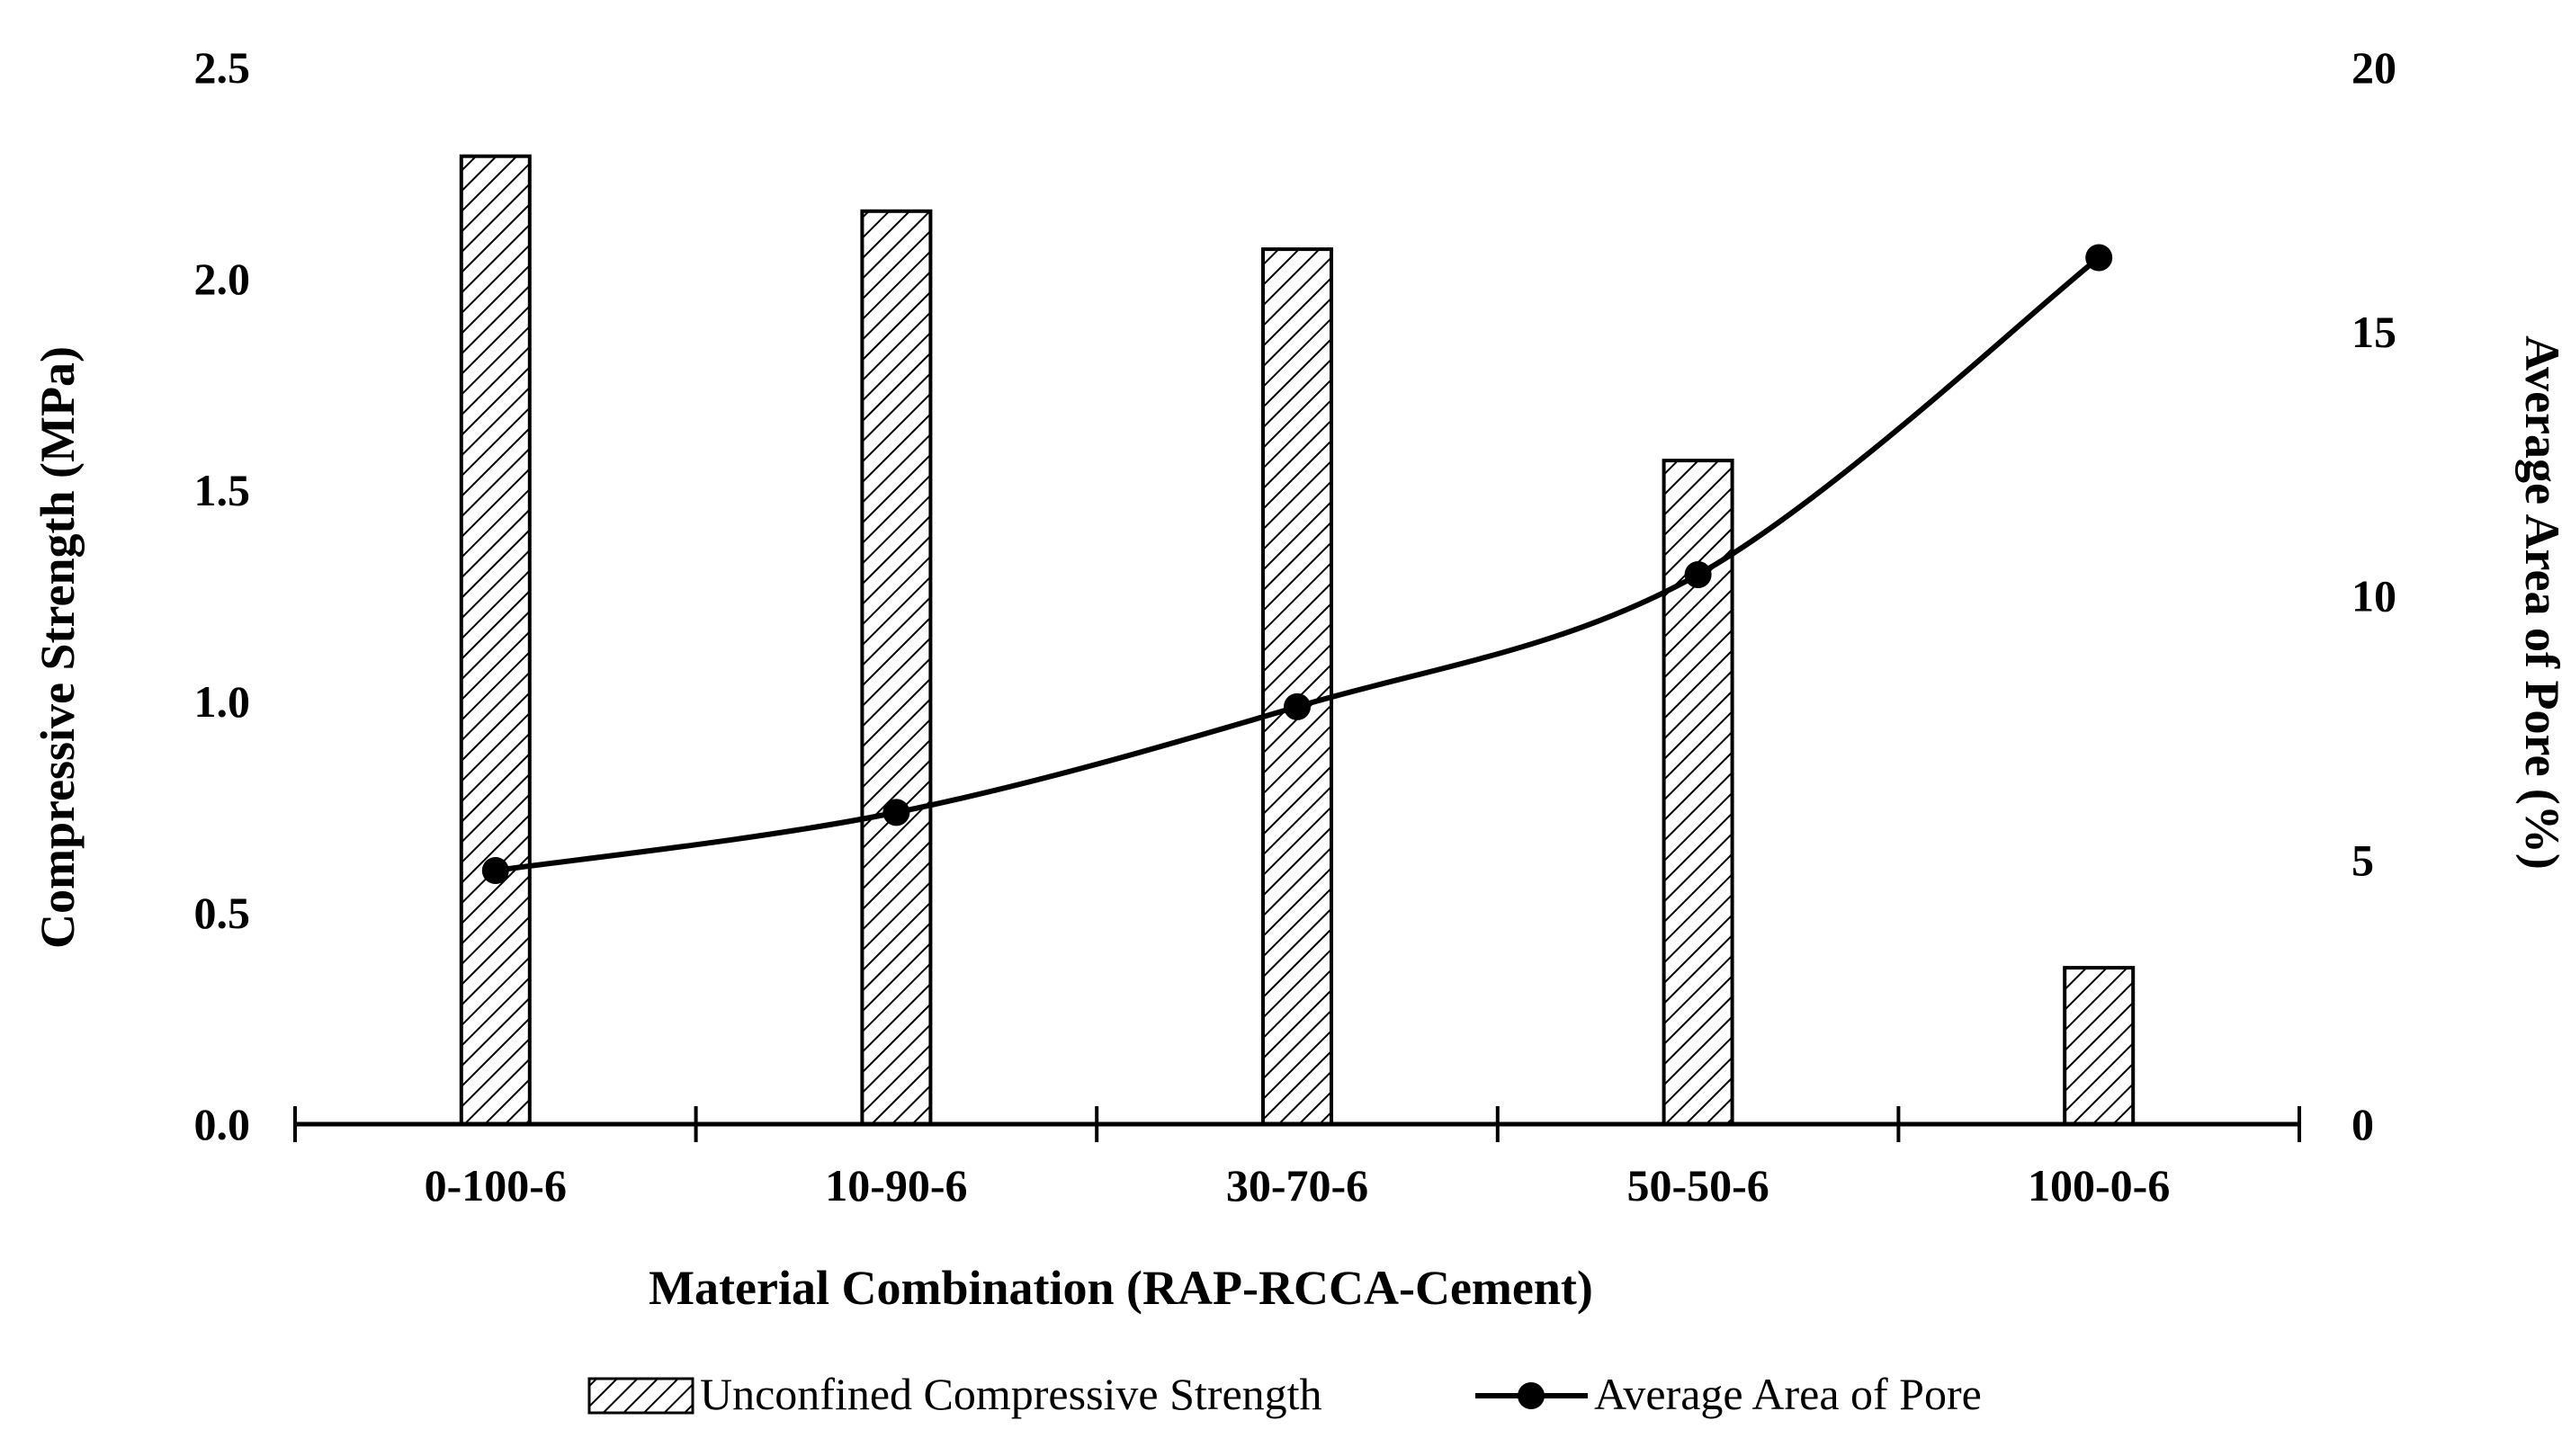 The image size is (2562, 1456). I want to click on legend-label-line: Average Area of Pore, so click(1788, 1394).